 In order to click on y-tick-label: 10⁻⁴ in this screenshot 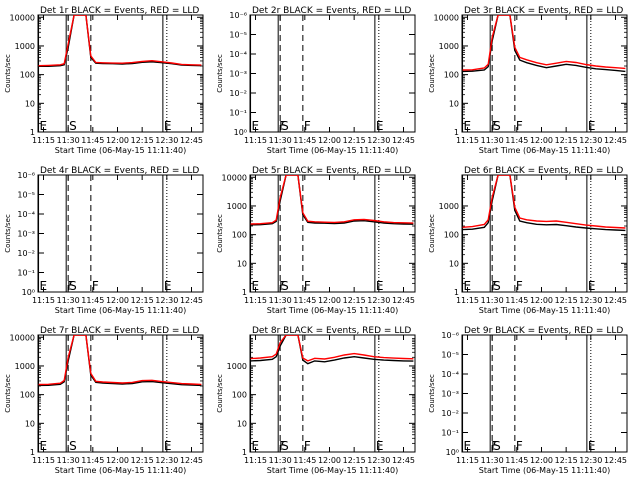, I will do `click(238, 54)`.